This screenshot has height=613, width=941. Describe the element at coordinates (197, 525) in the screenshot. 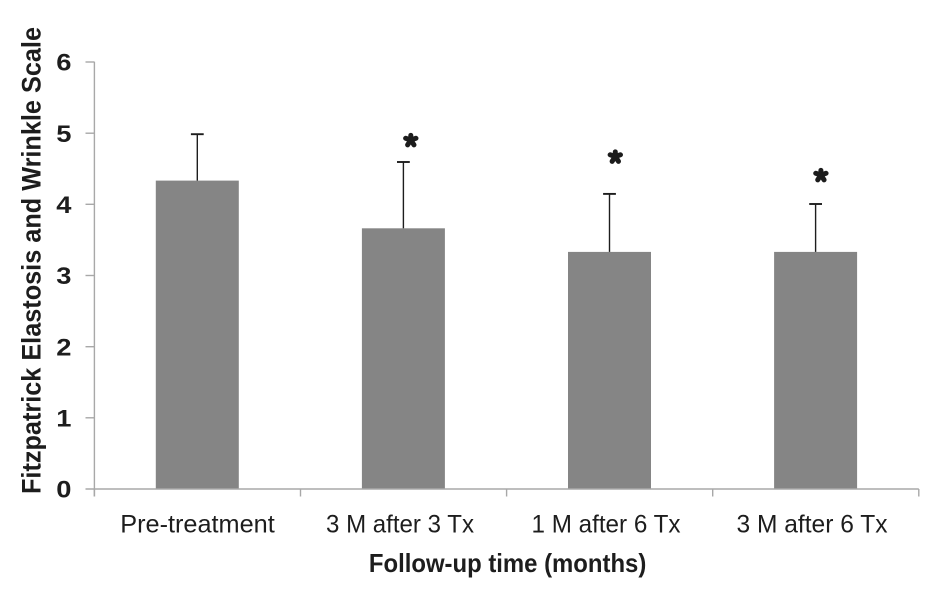

I see `svg-text: Pre-treatment` at that location.